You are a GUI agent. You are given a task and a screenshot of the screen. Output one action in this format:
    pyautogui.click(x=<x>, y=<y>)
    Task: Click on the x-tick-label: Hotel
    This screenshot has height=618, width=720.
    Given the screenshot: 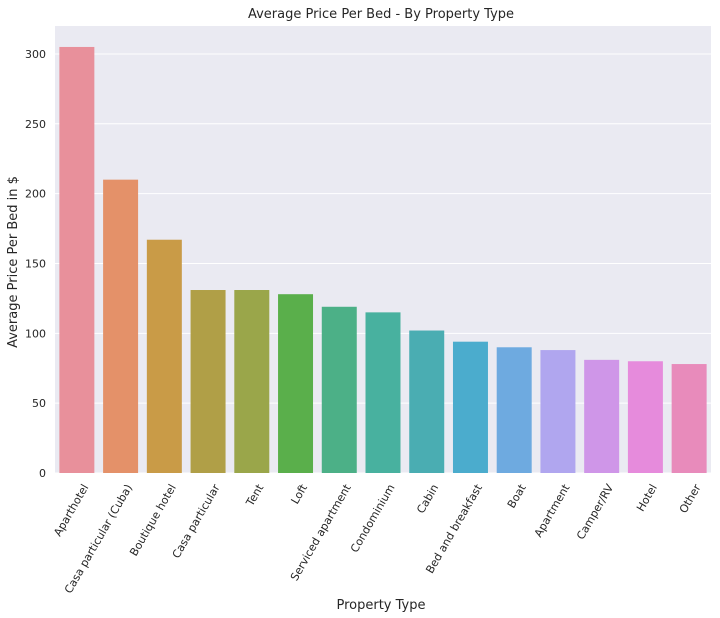 What is the action you would take?
    pyautogui.click(x=647, y=498)
    